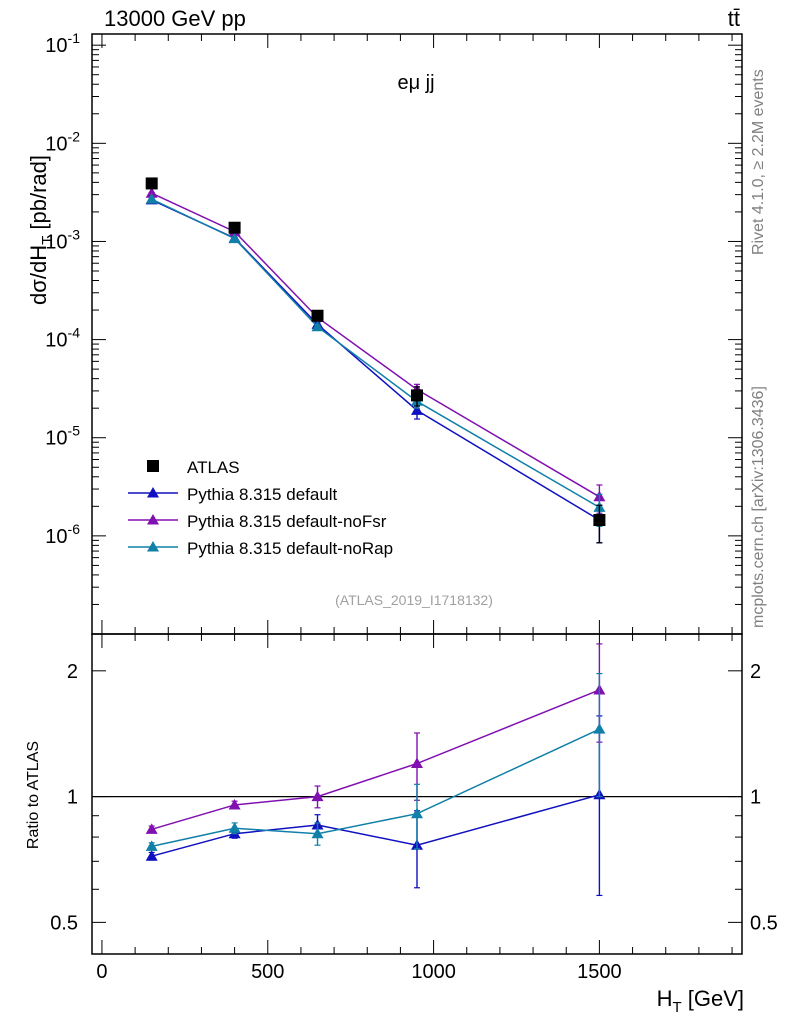 The image size is (786, 1024). I want to click on main-y-tick-label: 10⁻³, so click(62, 239).